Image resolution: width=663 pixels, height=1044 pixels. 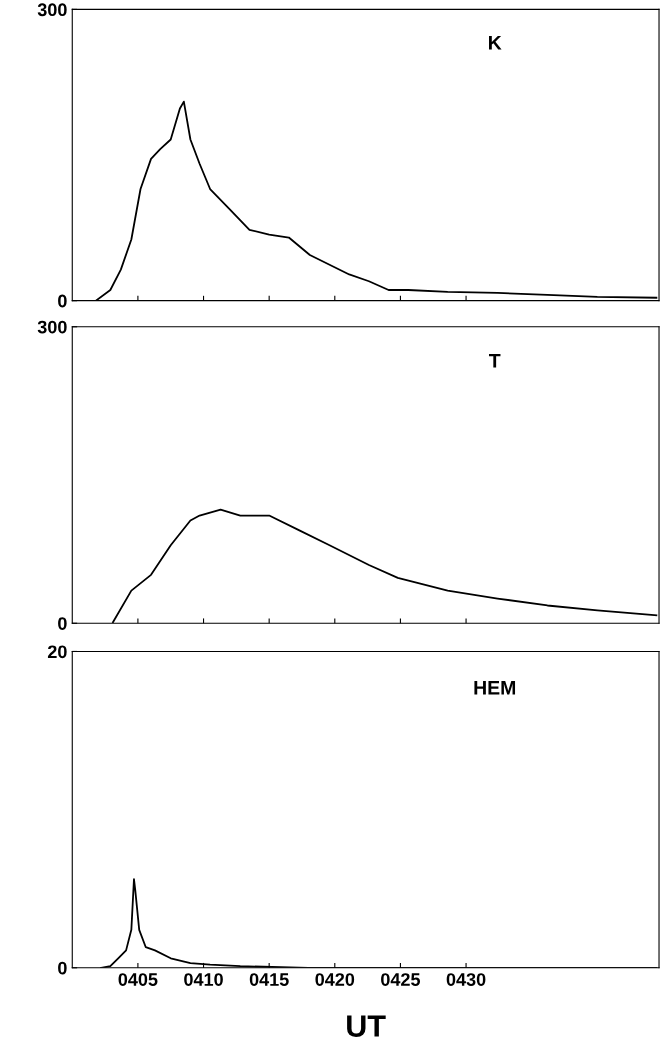 I want to click on x-axis-title: UT, so click(x=366, y=1026).